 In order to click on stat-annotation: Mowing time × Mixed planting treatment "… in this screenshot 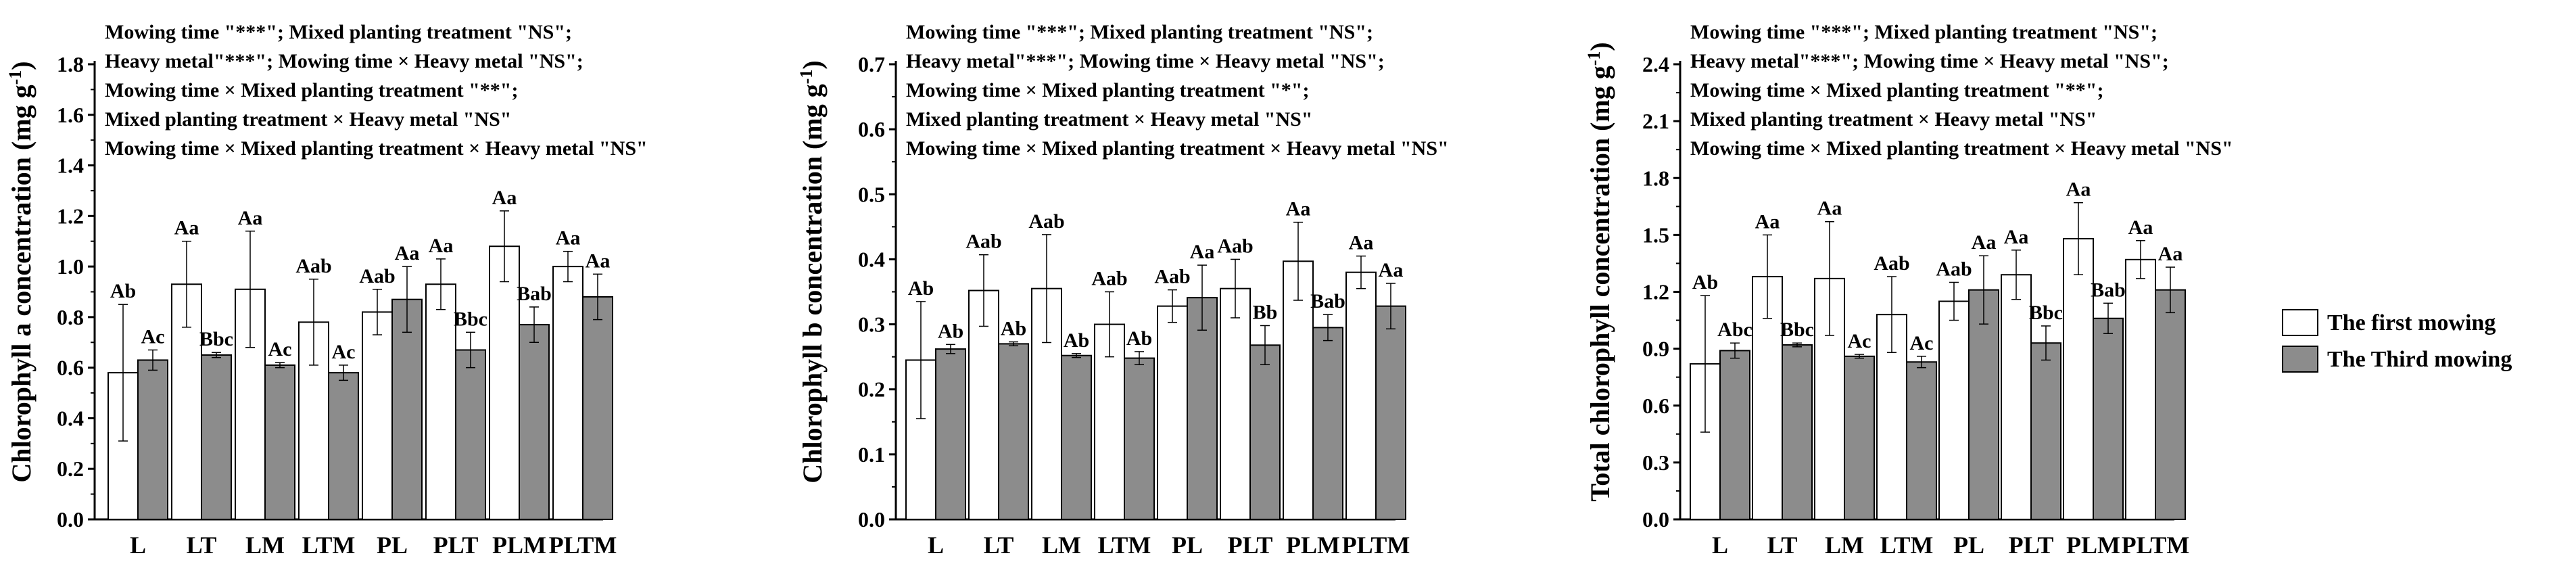, I will do `click(1107, 90)`.